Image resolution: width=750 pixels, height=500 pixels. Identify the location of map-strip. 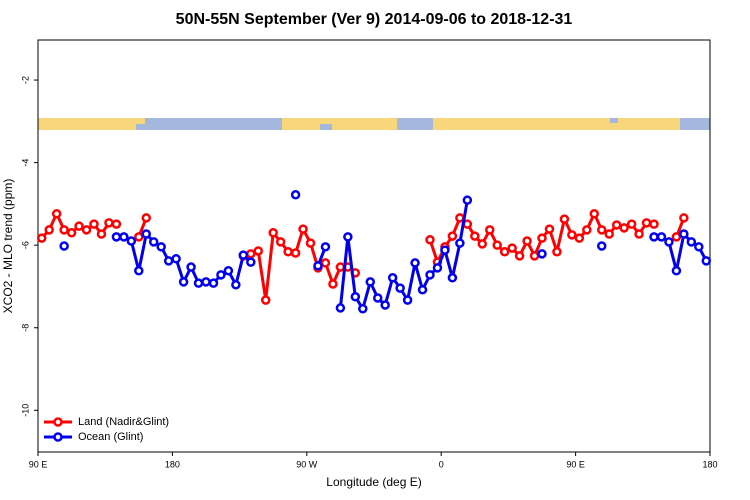
(374, 124).